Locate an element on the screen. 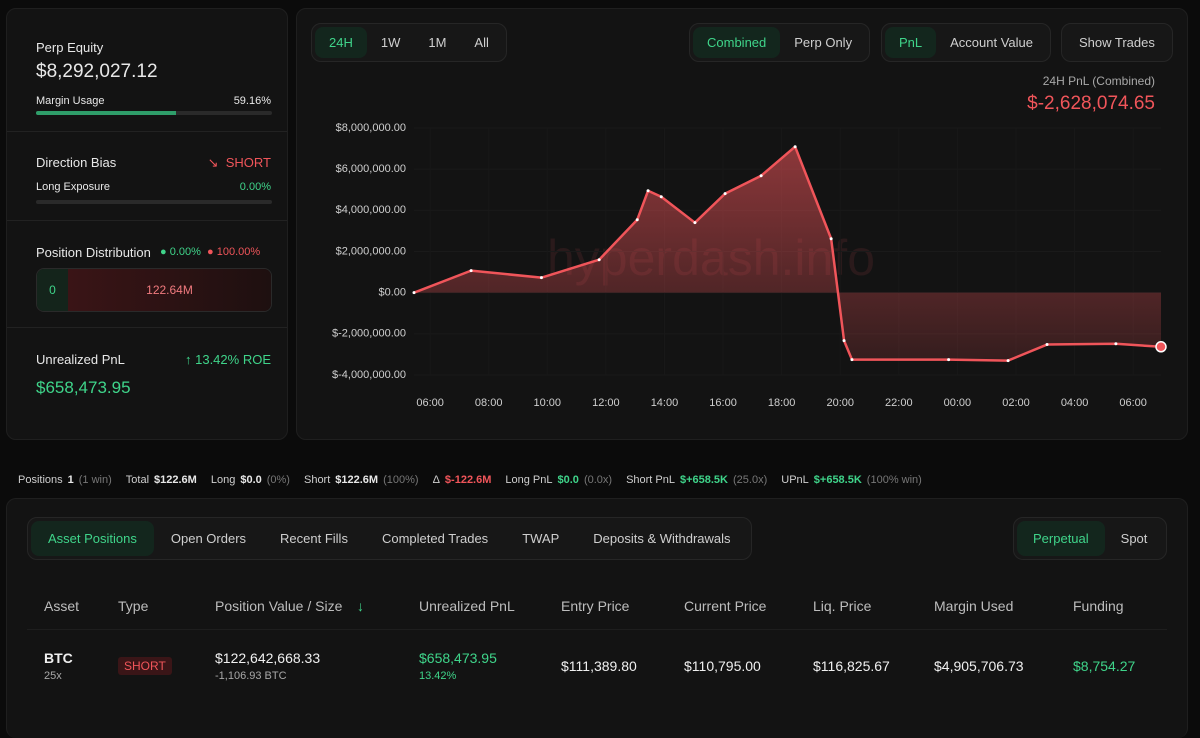 The image size is (1200, 738). market-tab: Spot is located at coordinates (1134, 538).